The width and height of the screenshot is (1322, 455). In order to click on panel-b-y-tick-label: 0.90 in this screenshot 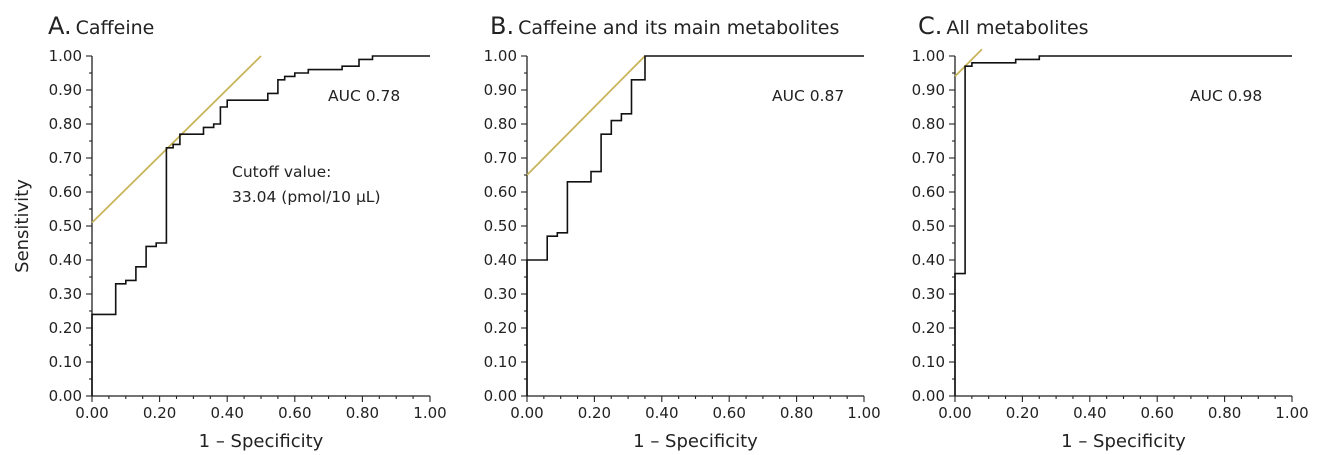, I will do `click(500, 90)`.